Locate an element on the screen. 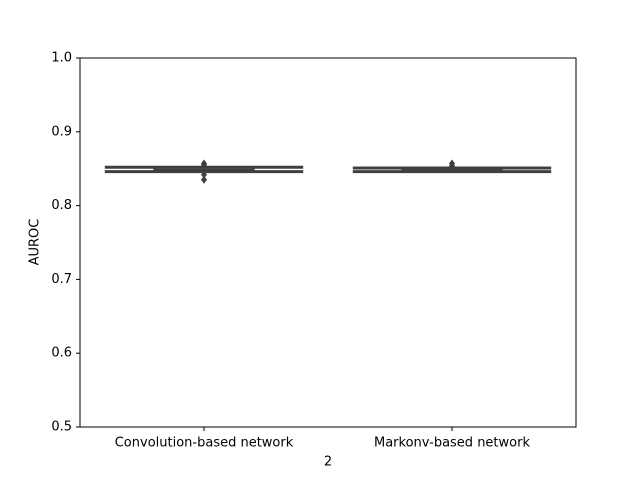 The height and width of the screenshot is (484, 640). y-tick-label: 1.0 is located at coordinates (61, 58).